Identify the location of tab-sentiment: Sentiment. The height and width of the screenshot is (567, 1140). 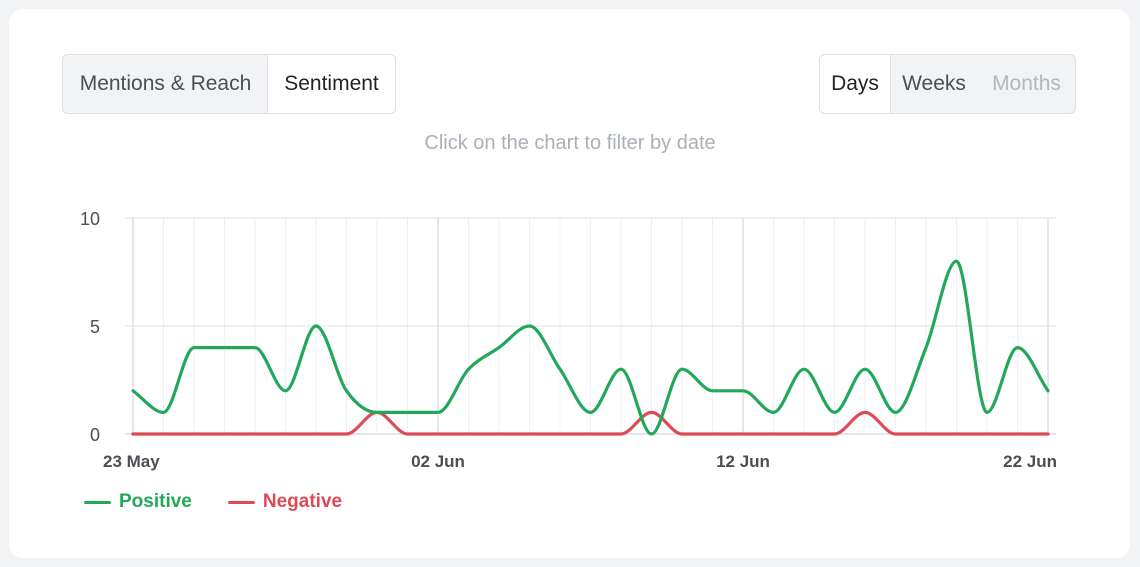
(331, 84).